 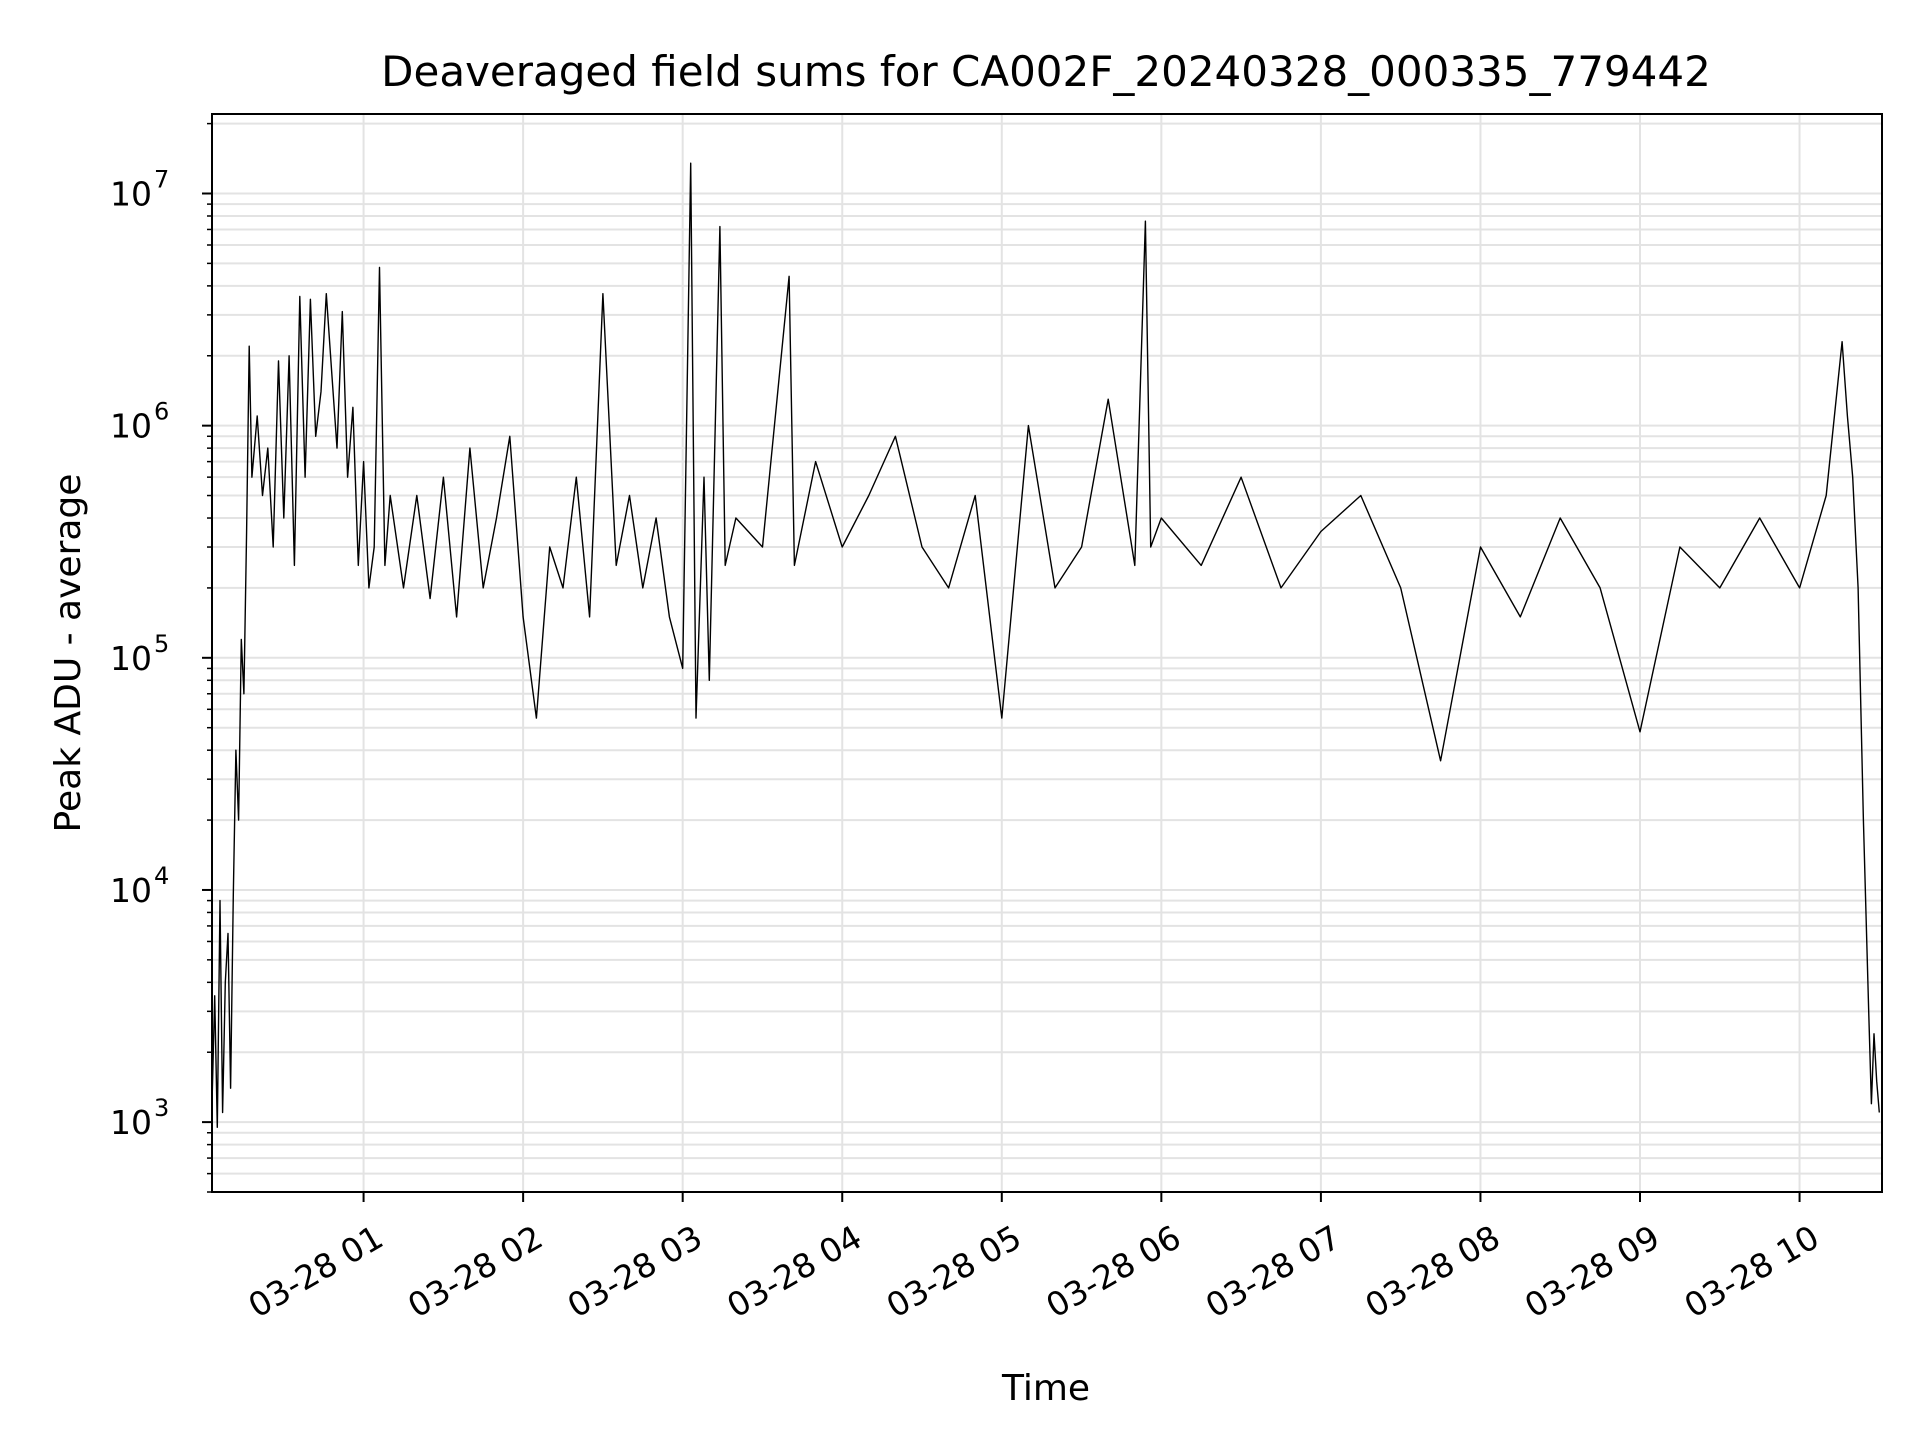 What do you see at coordinates (161, 179) in the screenshot?
I see `y-tick-exponent: 7` at bounding box center [161, 179].